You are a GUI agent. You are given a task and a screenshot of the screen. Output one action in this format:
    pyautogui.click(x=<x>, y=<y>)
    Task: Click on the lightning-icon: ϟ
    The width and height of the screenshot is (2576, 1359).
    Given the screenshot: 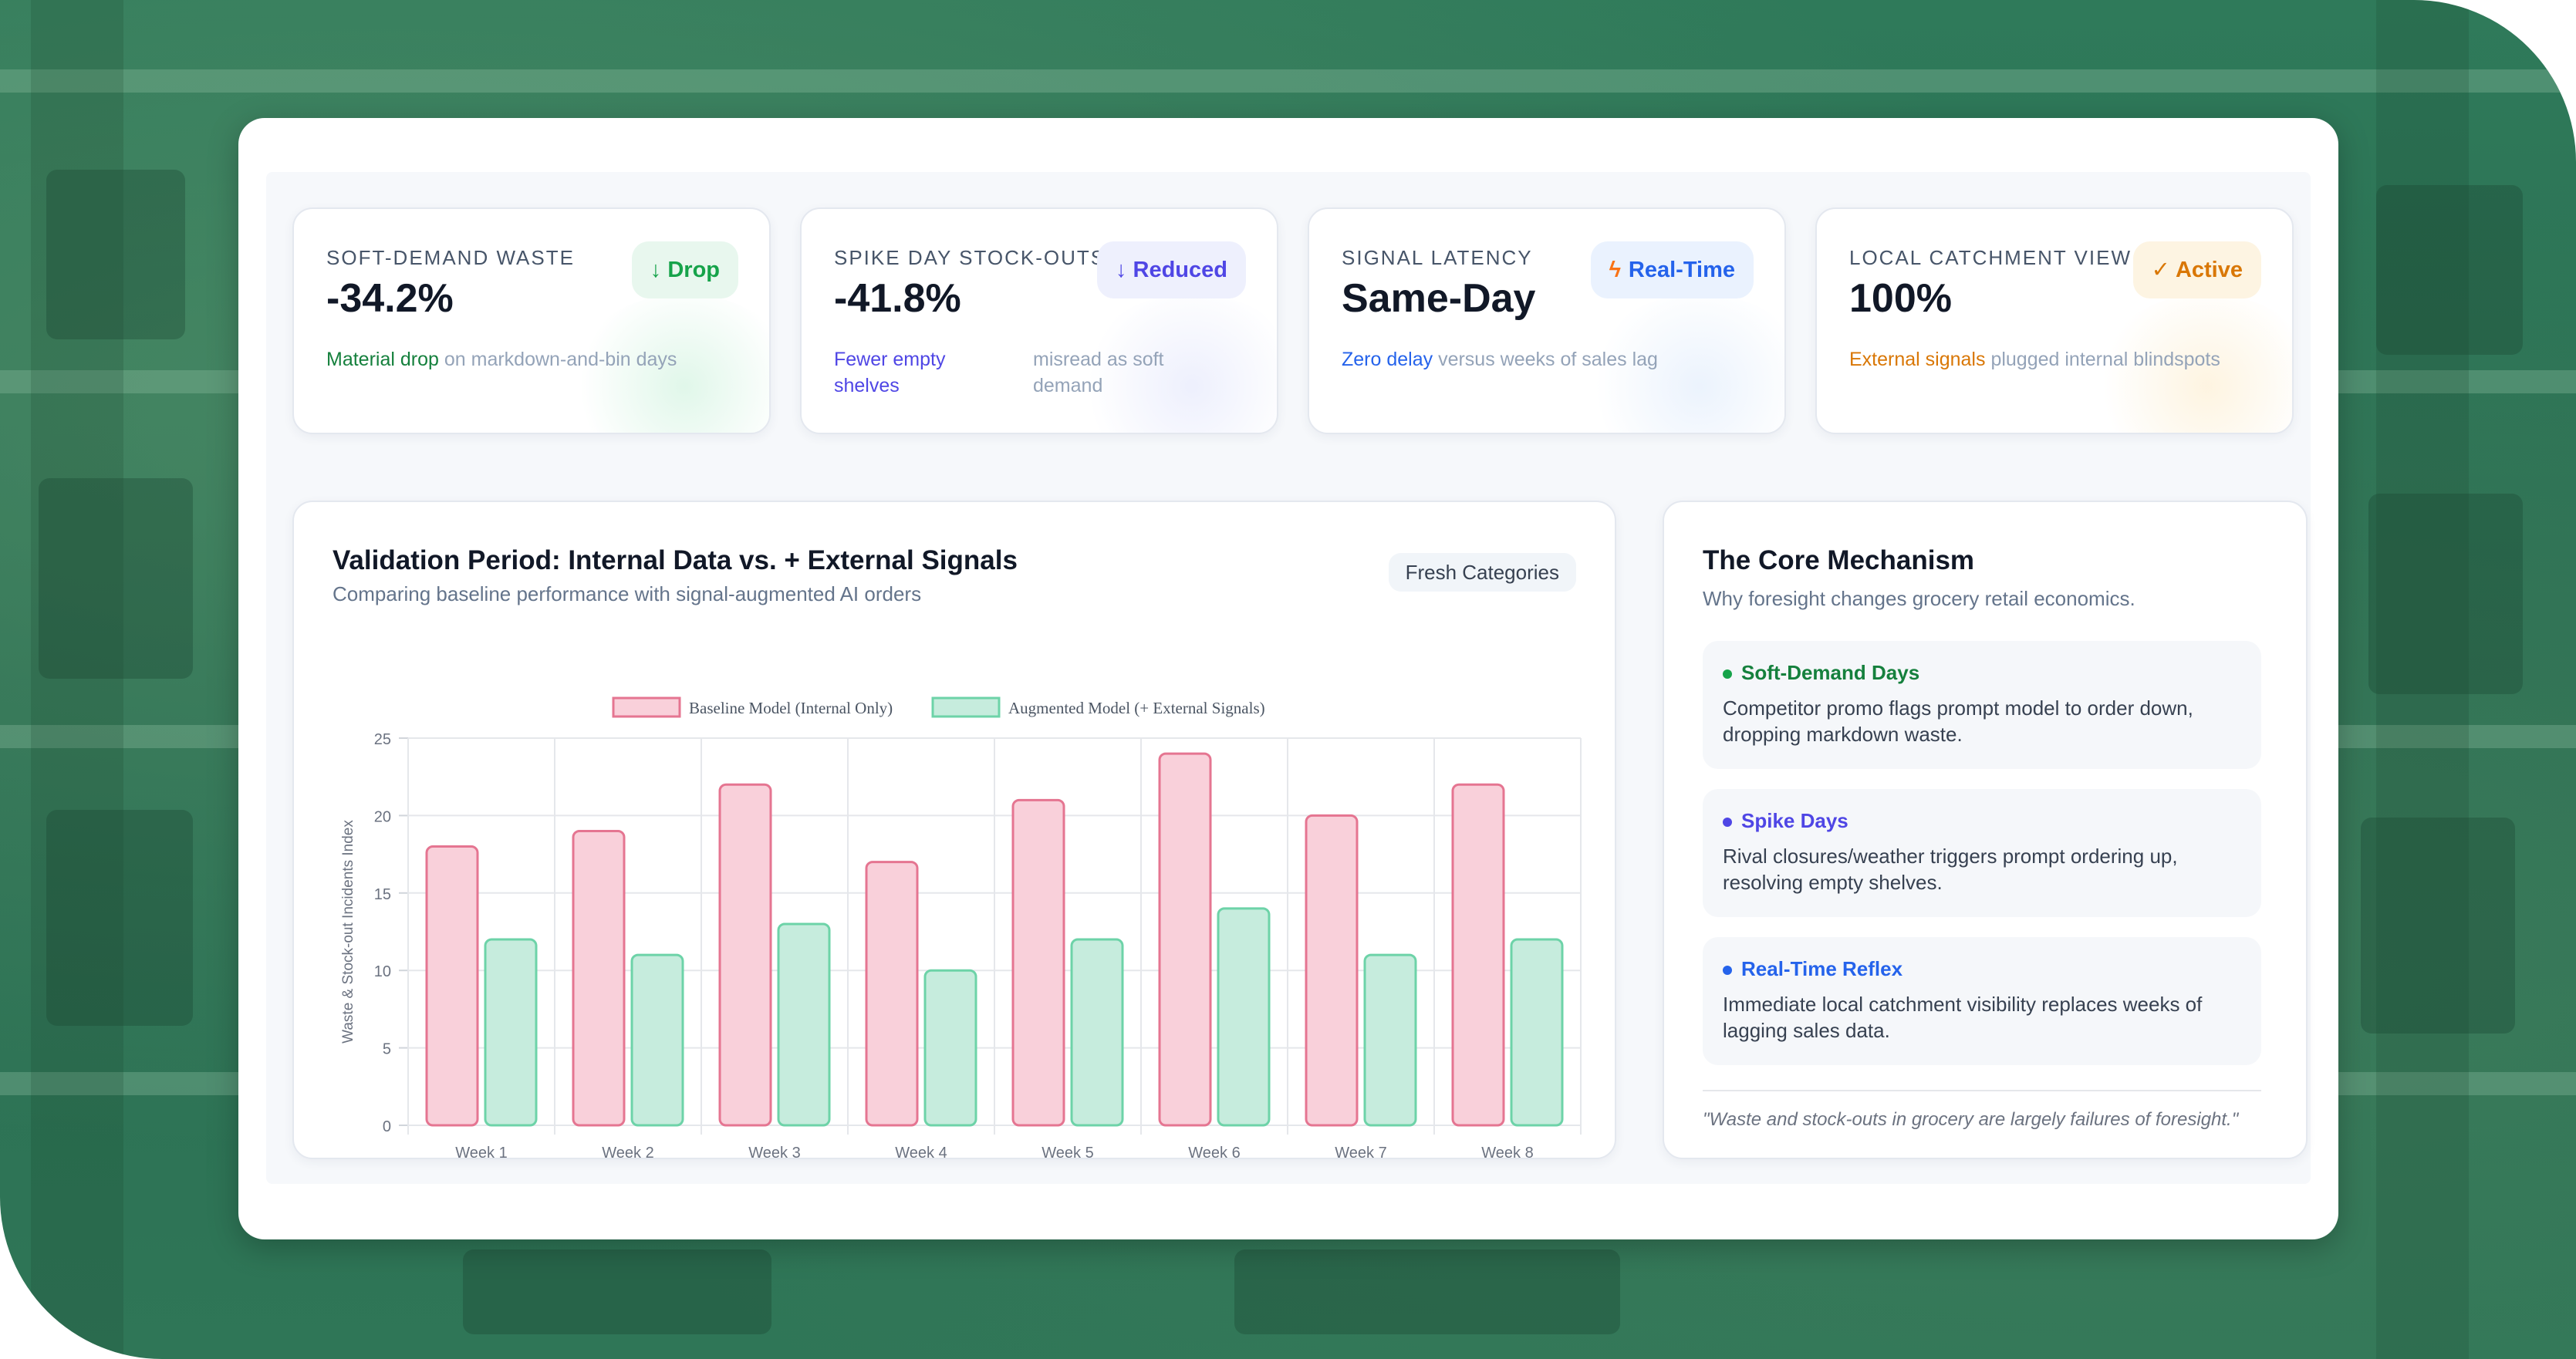 What is the action you would take?
    pyautogui.click(x=1615, y=270)
    